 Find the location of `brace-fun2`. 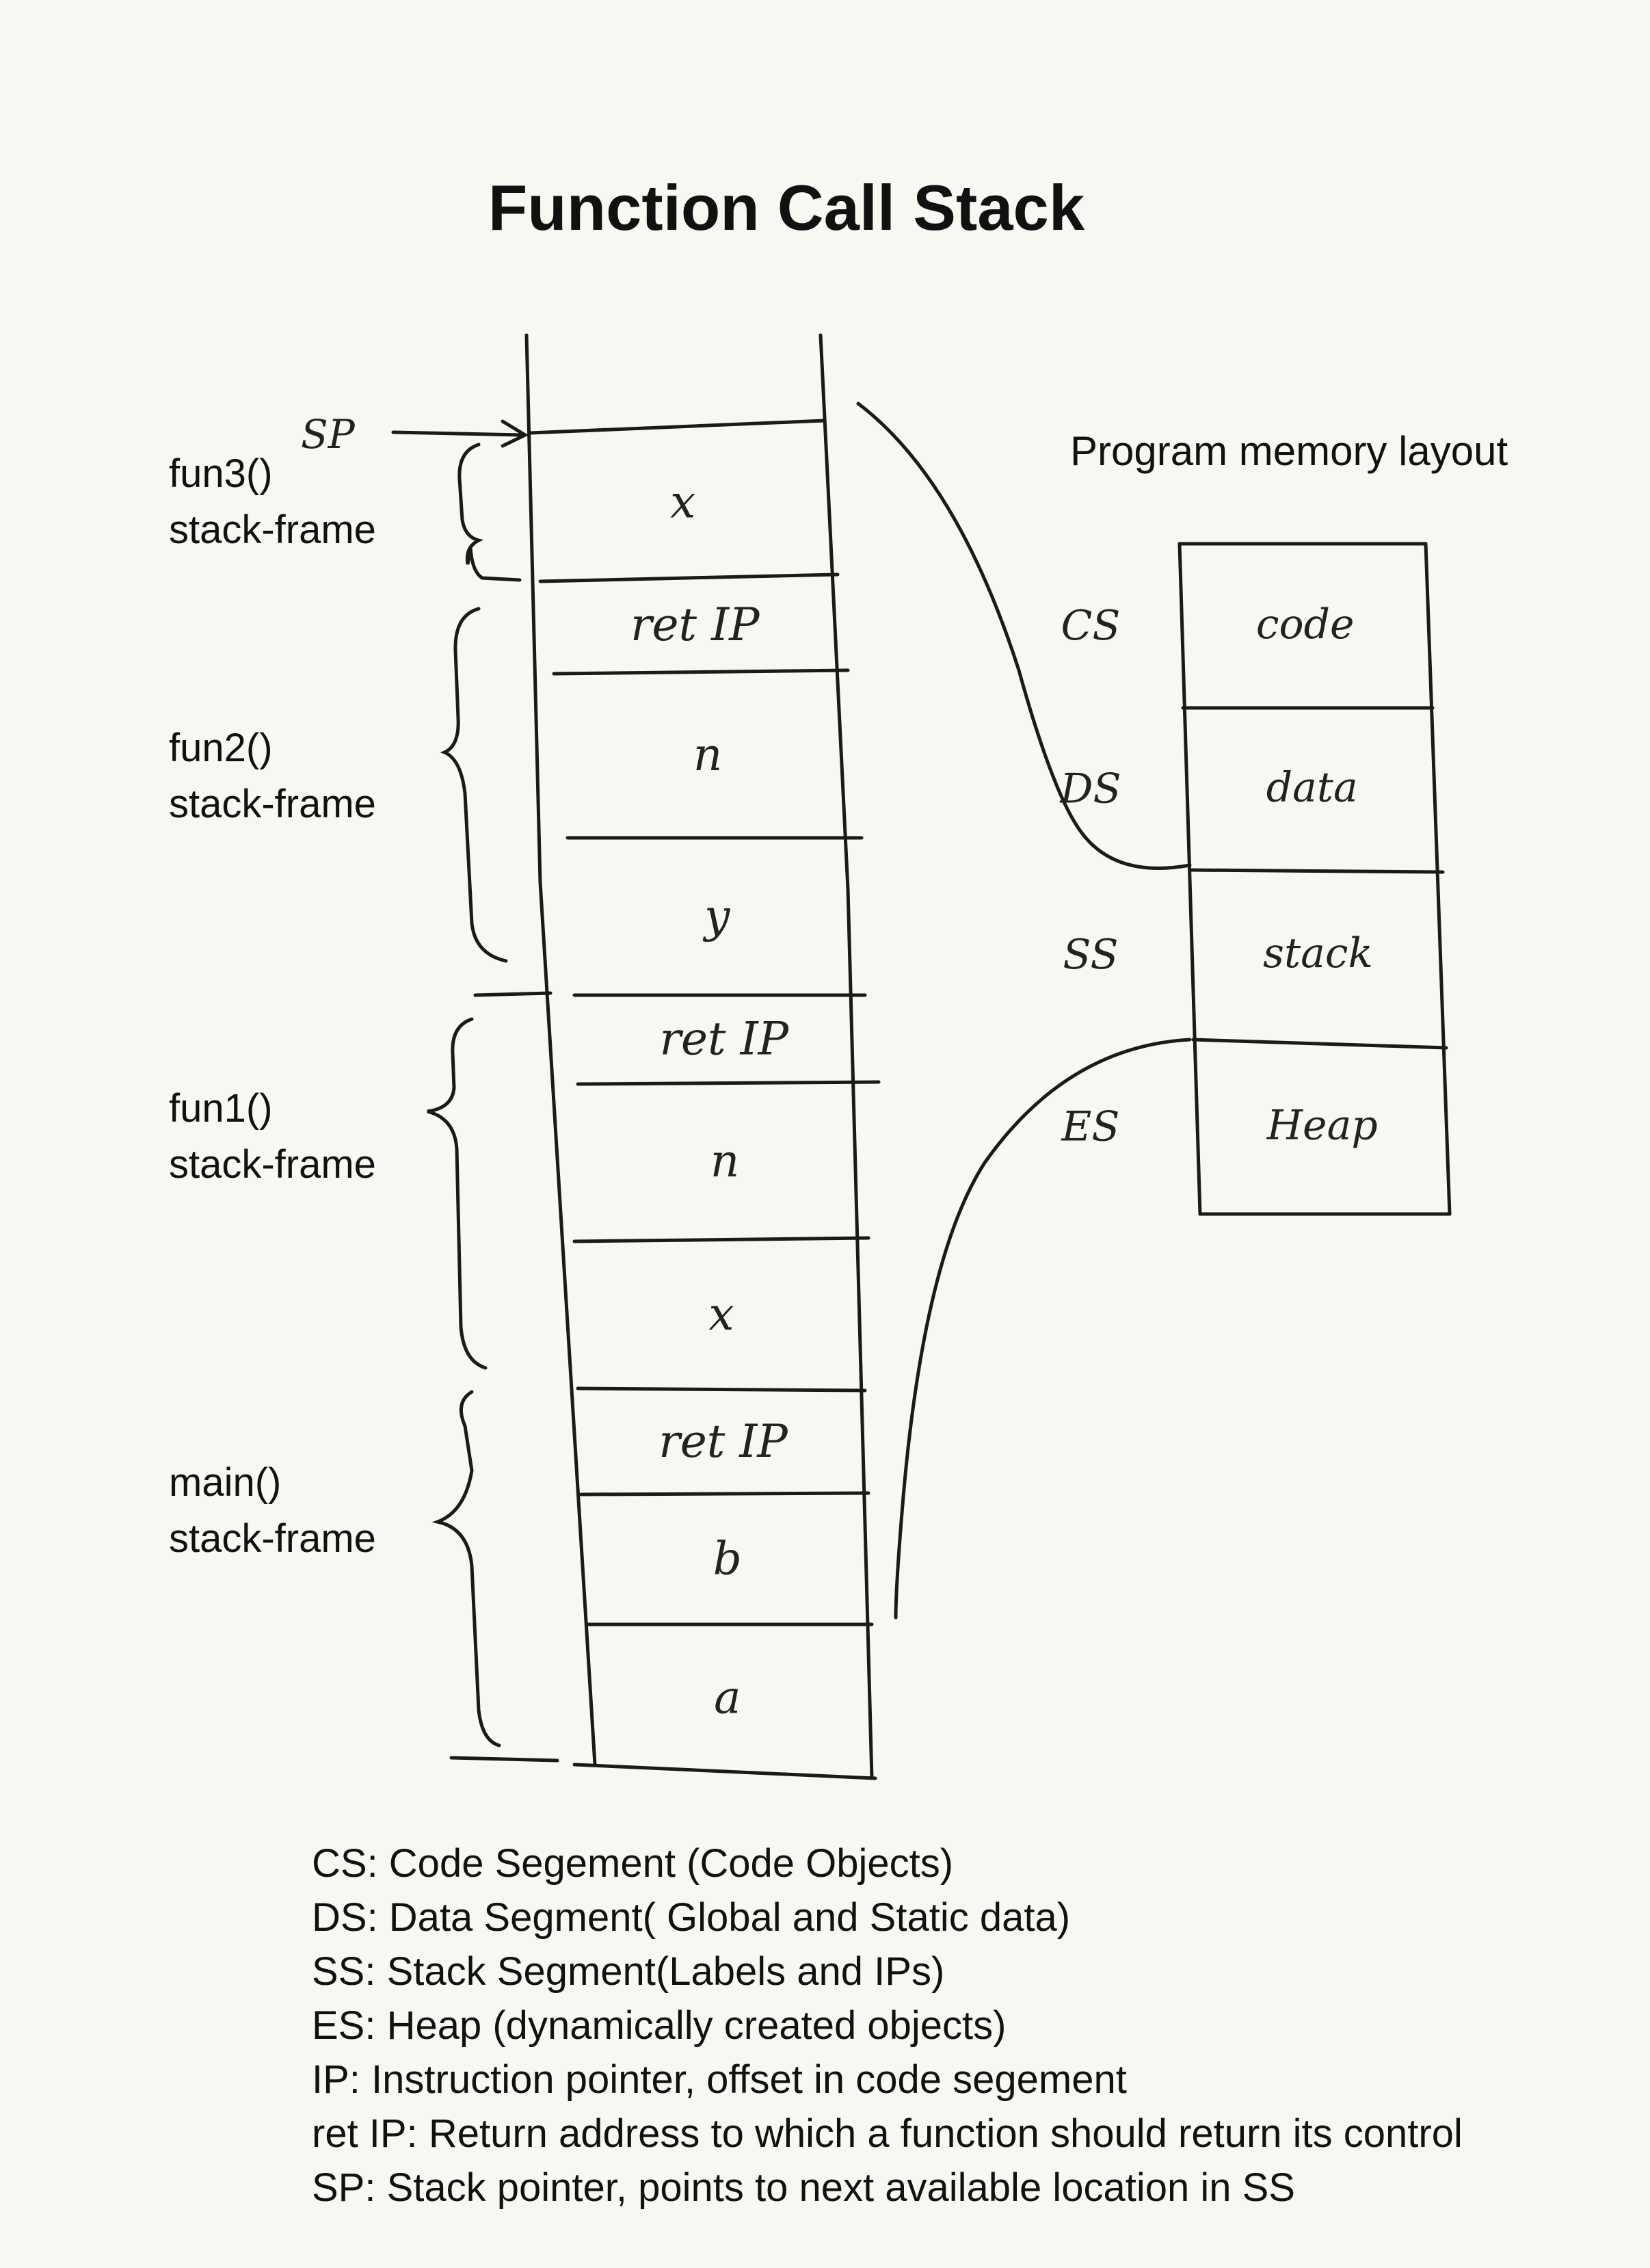

brace-fun2 is located at coordinates (474, 785).